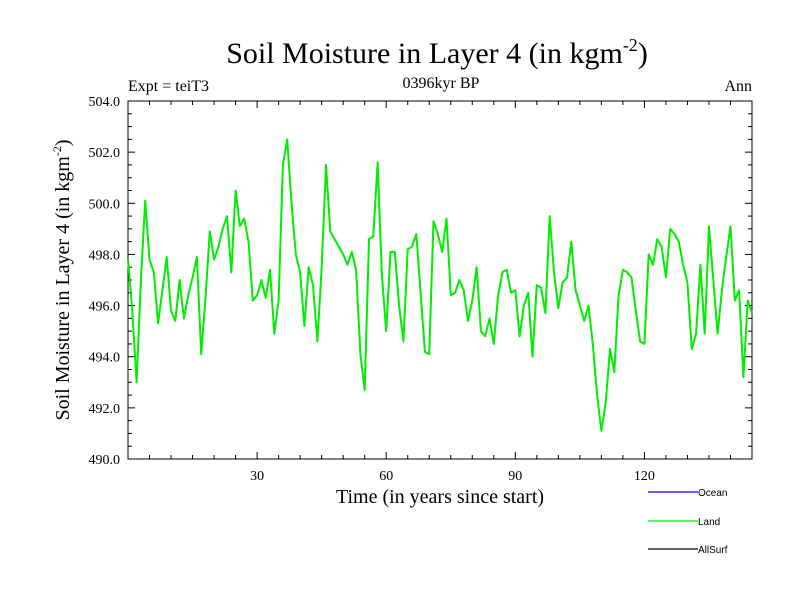  What do you see at coordinates (105, 307) in the screenshot?
I see `y-tick-label: 496.0` at bounding box center [105, 307].